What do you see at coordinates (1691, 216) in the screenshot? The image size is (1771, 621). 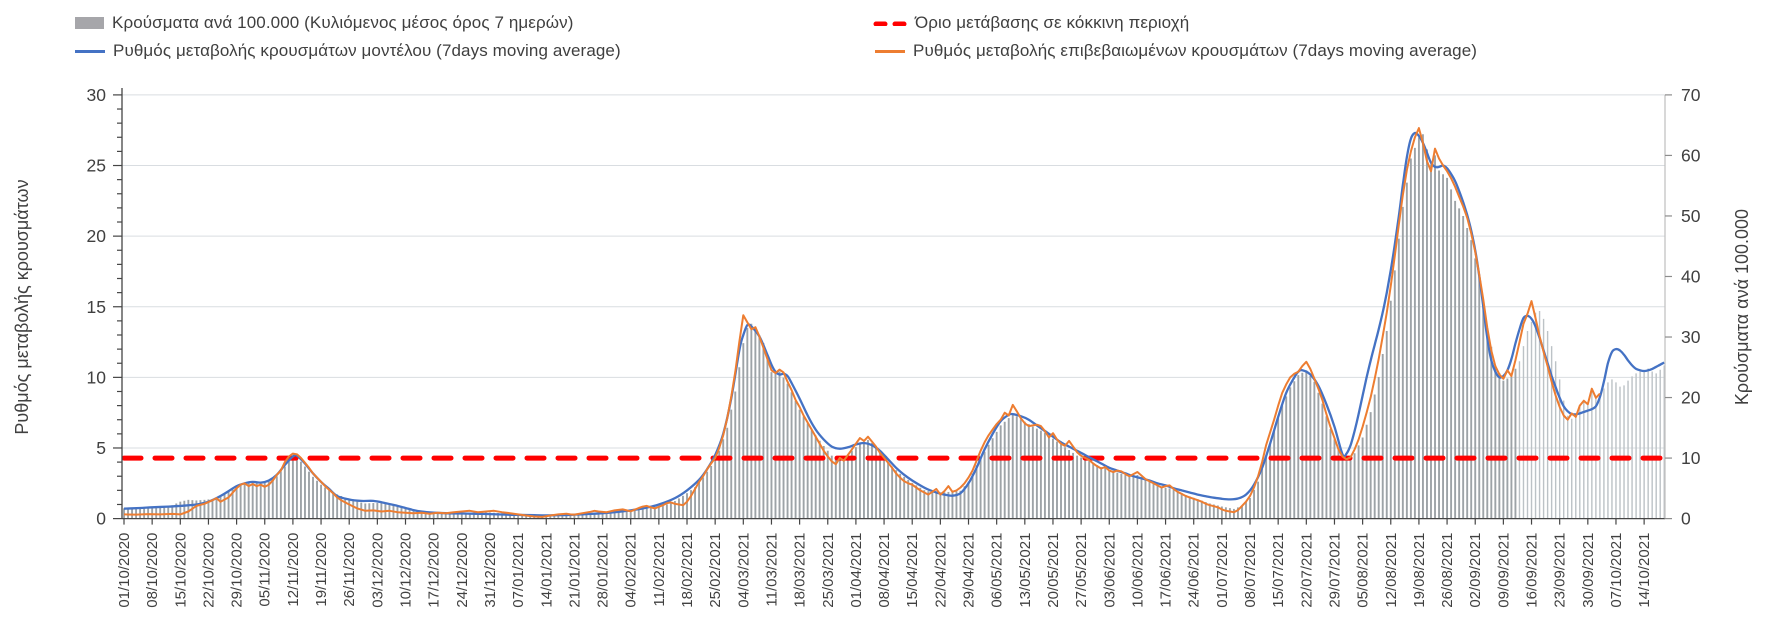 I see `right-axis-tick-label: 50` at bounding box center [1691, 216].